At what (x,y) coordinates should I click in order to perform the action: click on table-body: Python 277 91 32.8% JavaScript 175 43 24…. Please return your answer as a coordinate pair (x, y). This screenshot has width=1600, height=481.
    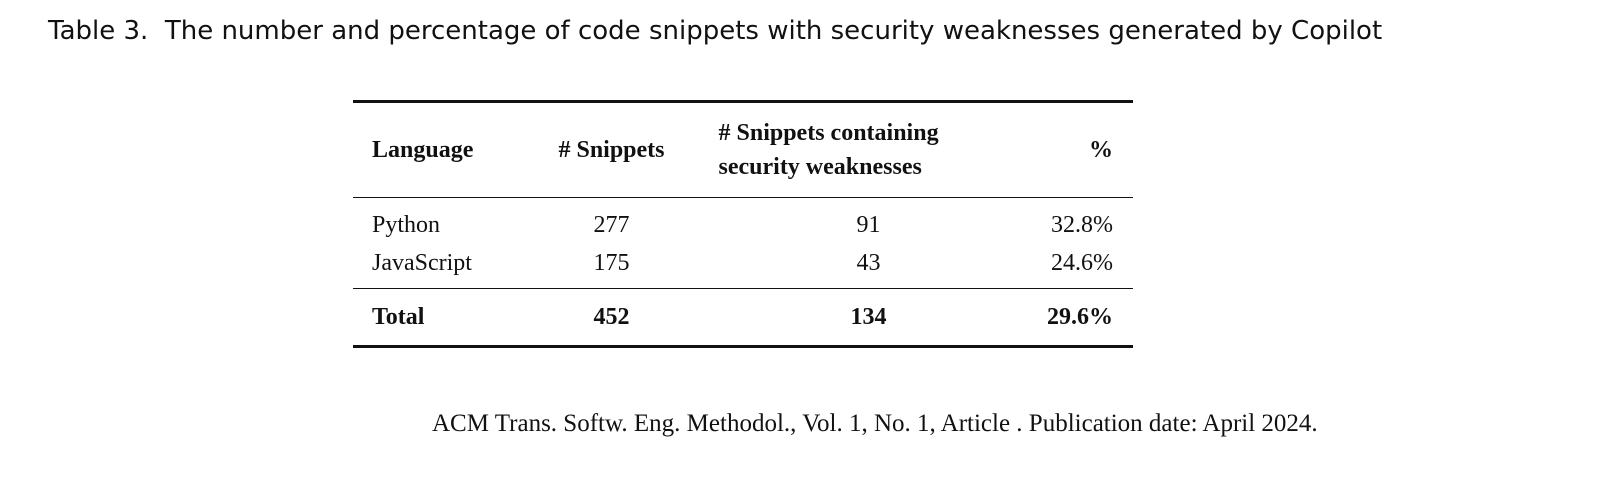
    Looking at the image, I should click on (743, 243).